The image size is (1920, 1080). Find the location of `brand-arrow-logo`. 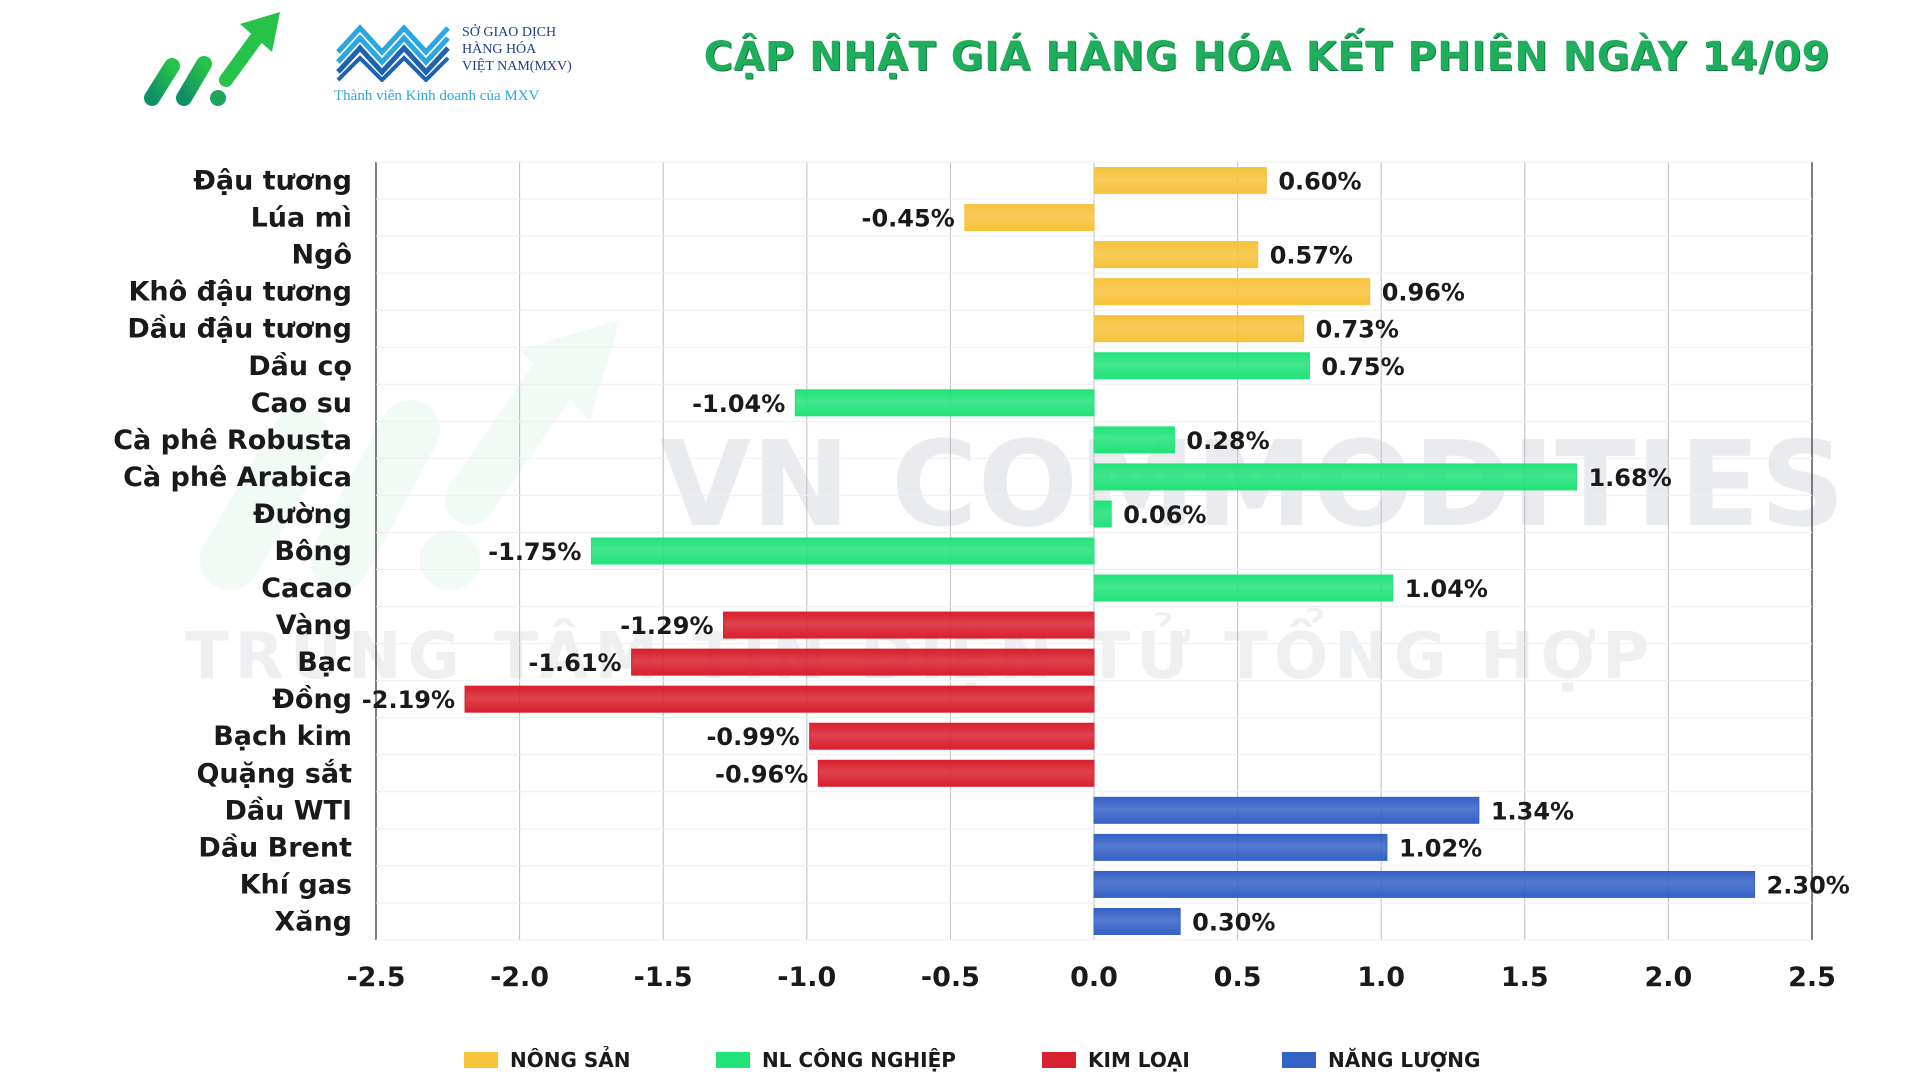

brand-arrow-logo is located at coordinates (212, 59).